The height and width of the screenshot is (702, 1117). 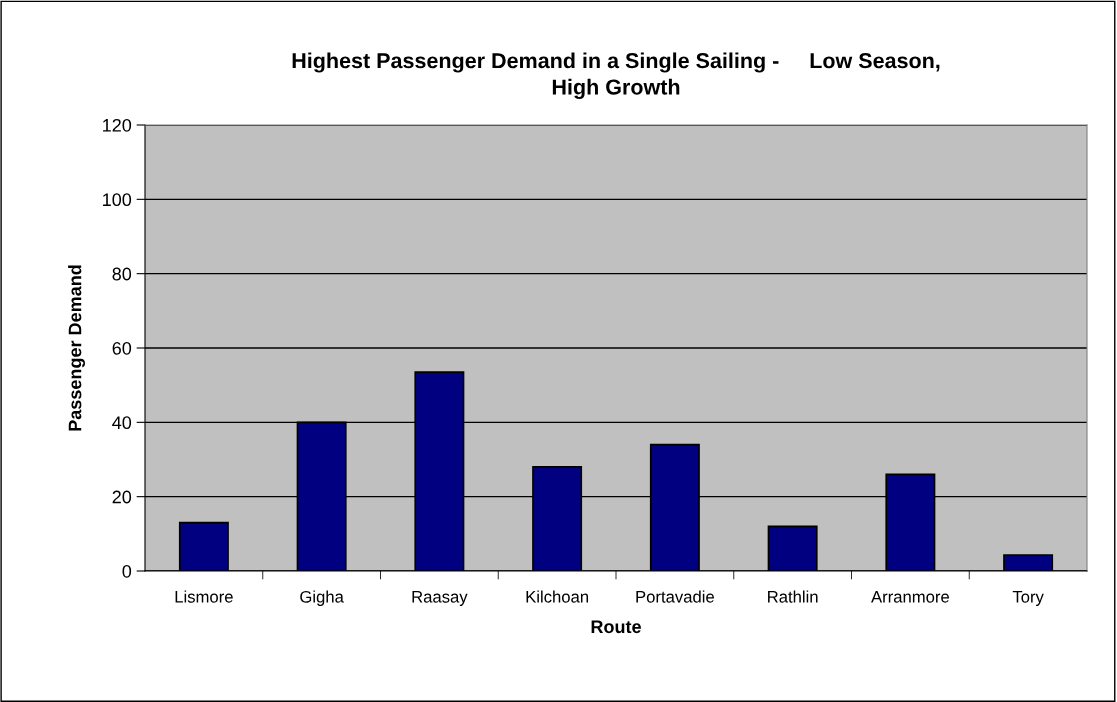 What do you see at coordinates (322, 598) in the screenshot?
I see `x-tick-label: Gigha` at bounding box center [322, 598].